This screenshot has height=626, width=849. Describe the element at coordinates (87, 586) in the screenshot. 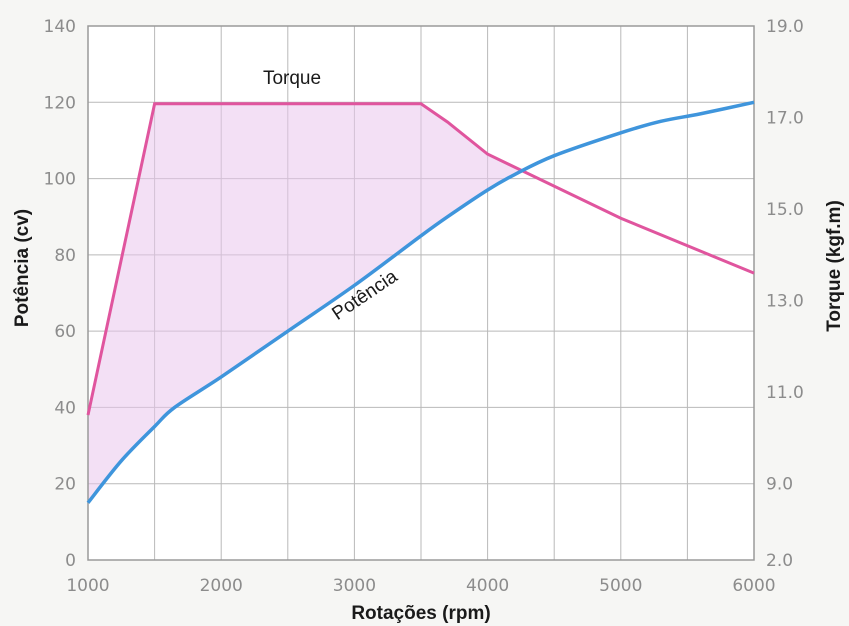

I see `x-tick-label: 1000` at that location.